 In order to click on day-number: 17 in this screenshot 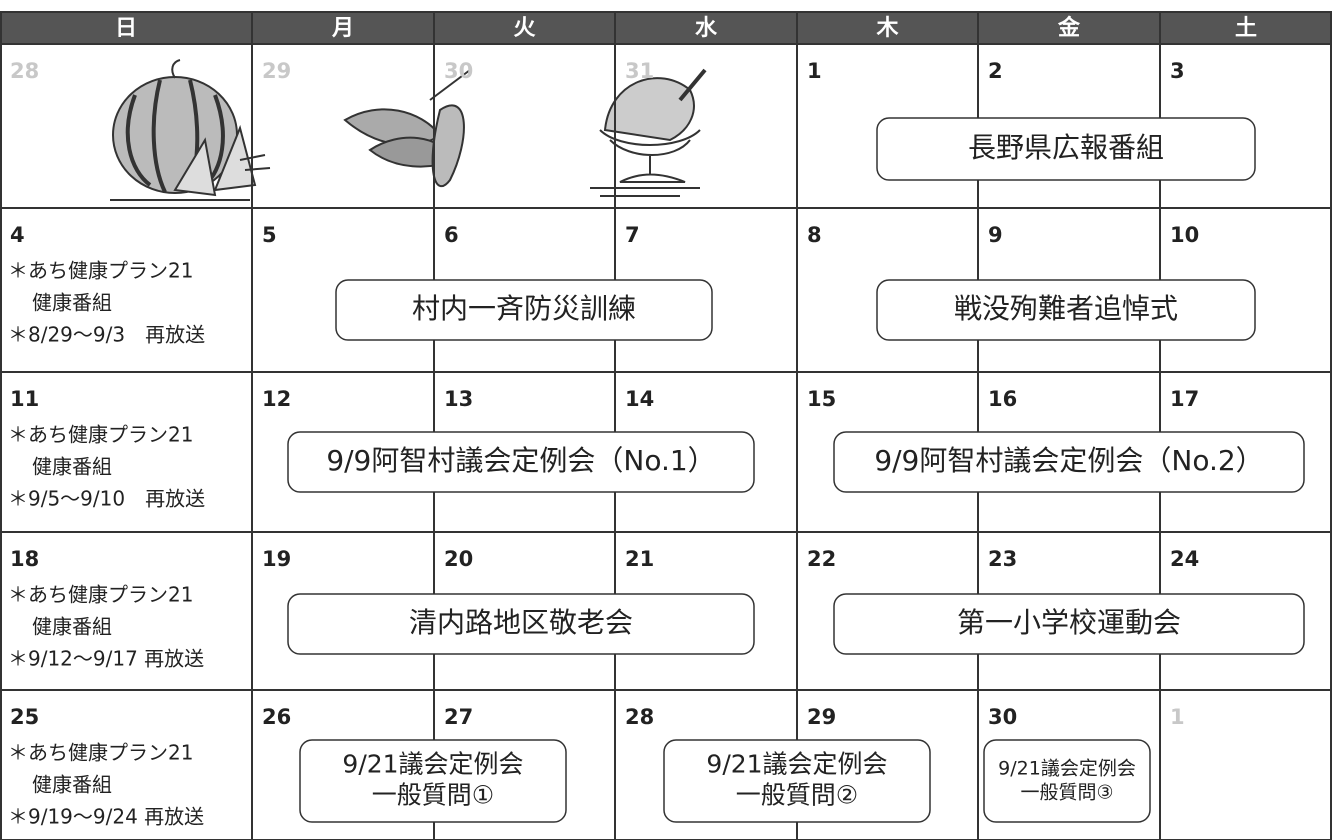, I will do `click(1184, 399)`.